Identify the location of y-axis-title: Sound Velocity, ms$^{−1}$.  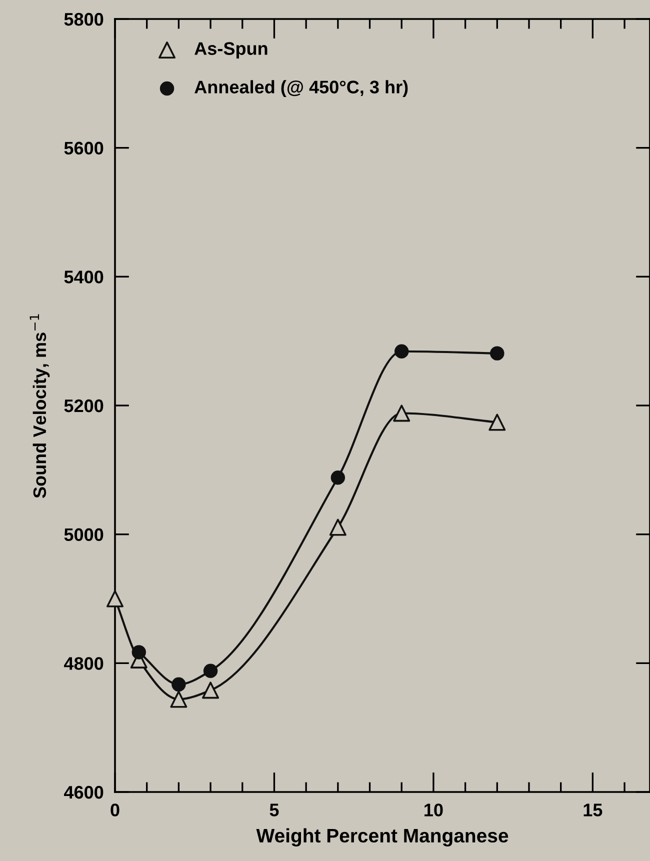
(40, 406).